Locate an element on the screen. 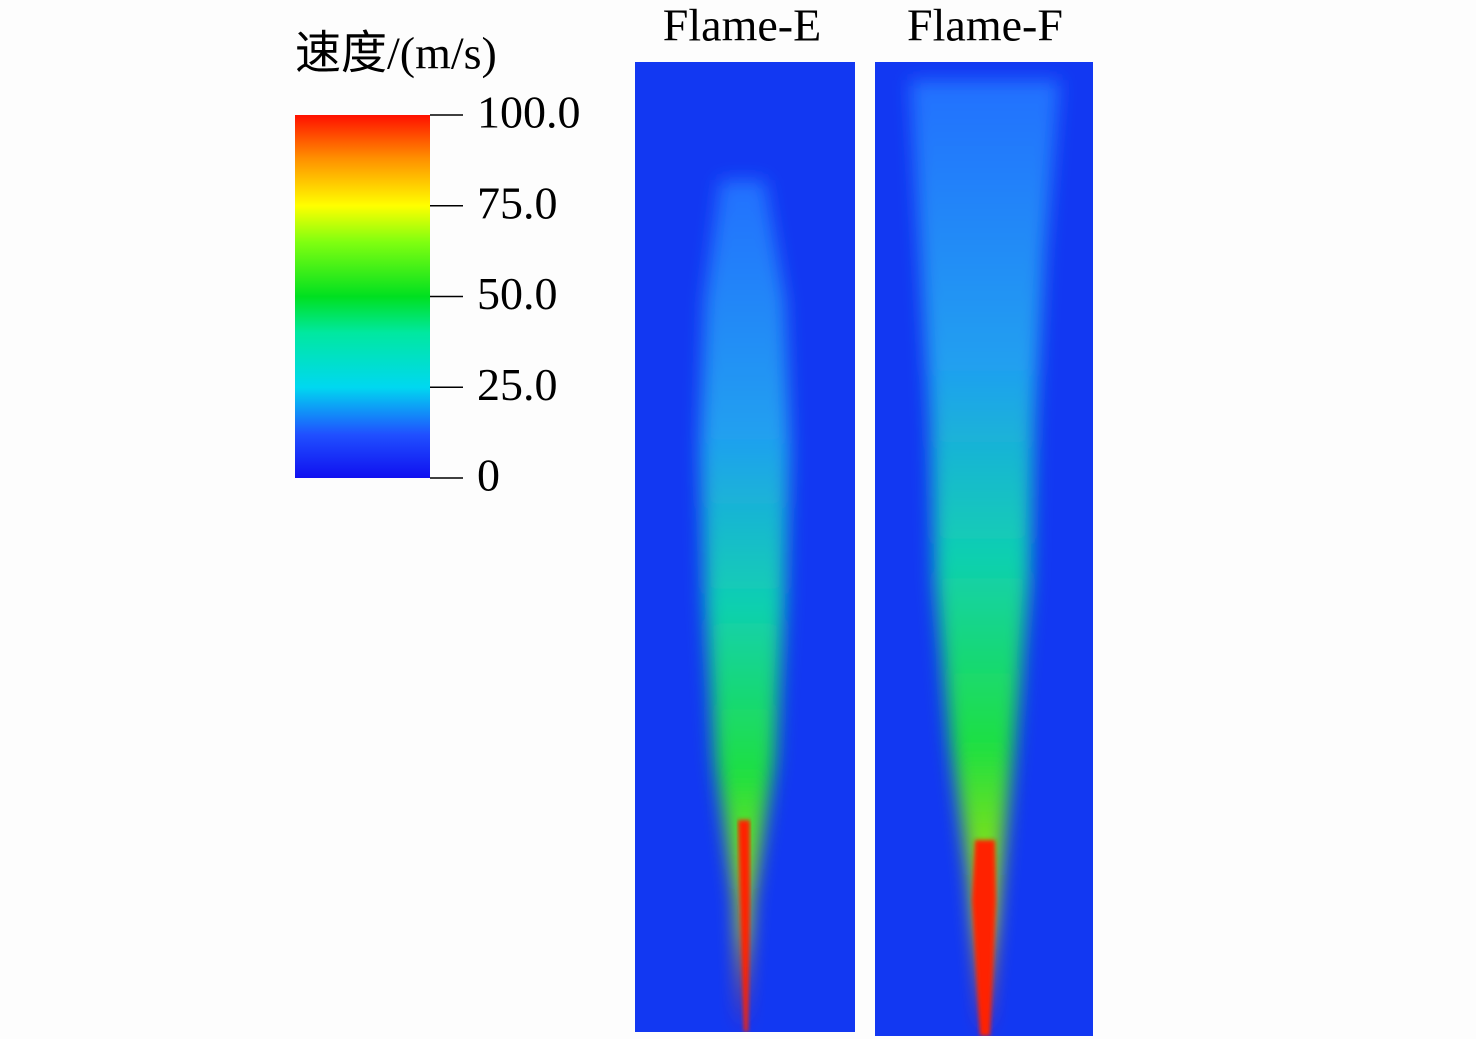  tick-label: 0 is located at coordinates (488, 475).